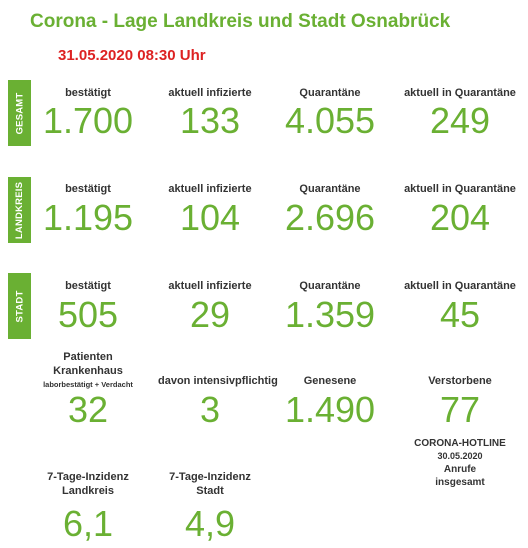  Describe the element at coordinates (330, 409) in the screenshot. I see `recovered-value: 1.490` at that location.